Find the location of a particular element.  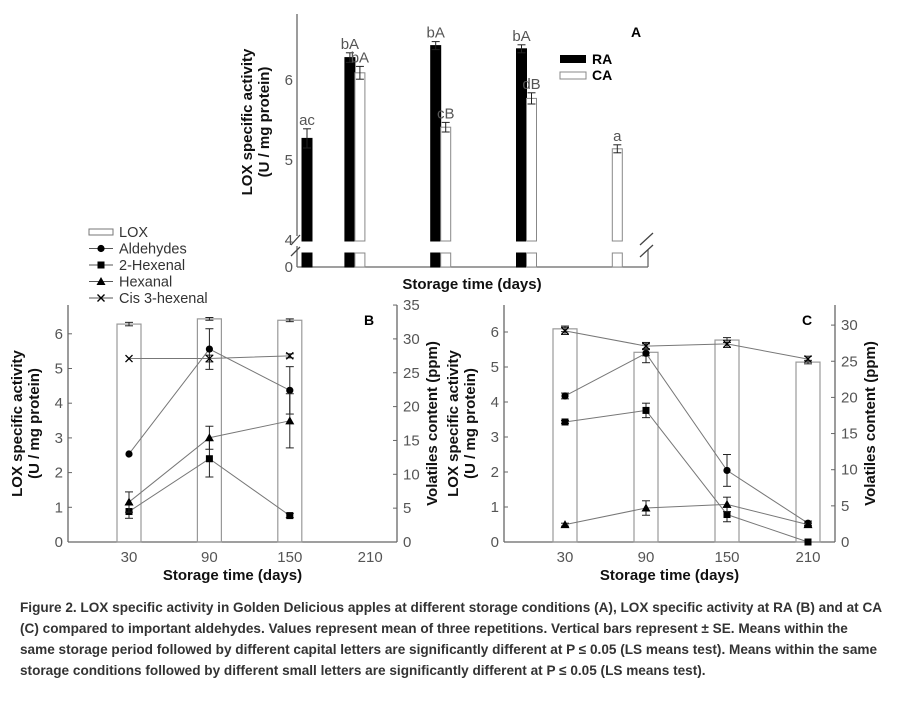

panel-c-y2-tick: 20 is located at coordinates (849, 397).